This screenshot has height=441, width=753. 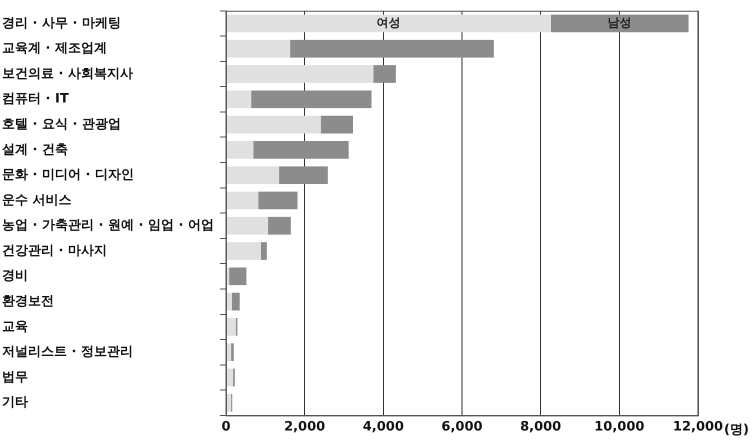 What do you see at coordinates (462, 427) in the screenshot?
I see `x-tick-label: 6,000` at bounding box center [462, 427].